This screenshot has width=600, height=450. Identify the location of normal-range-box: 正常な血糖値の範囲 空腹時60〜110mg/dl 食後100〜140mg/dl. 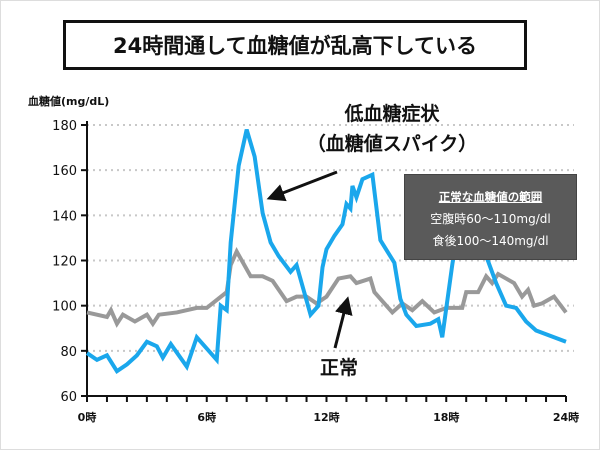
(490, 217).